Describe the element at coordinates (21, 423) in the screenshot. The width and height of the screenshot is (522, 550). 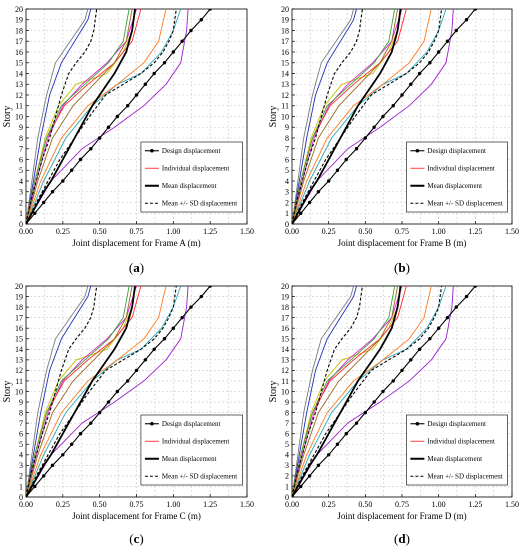
I see `y-tick-label: 7` at that location.